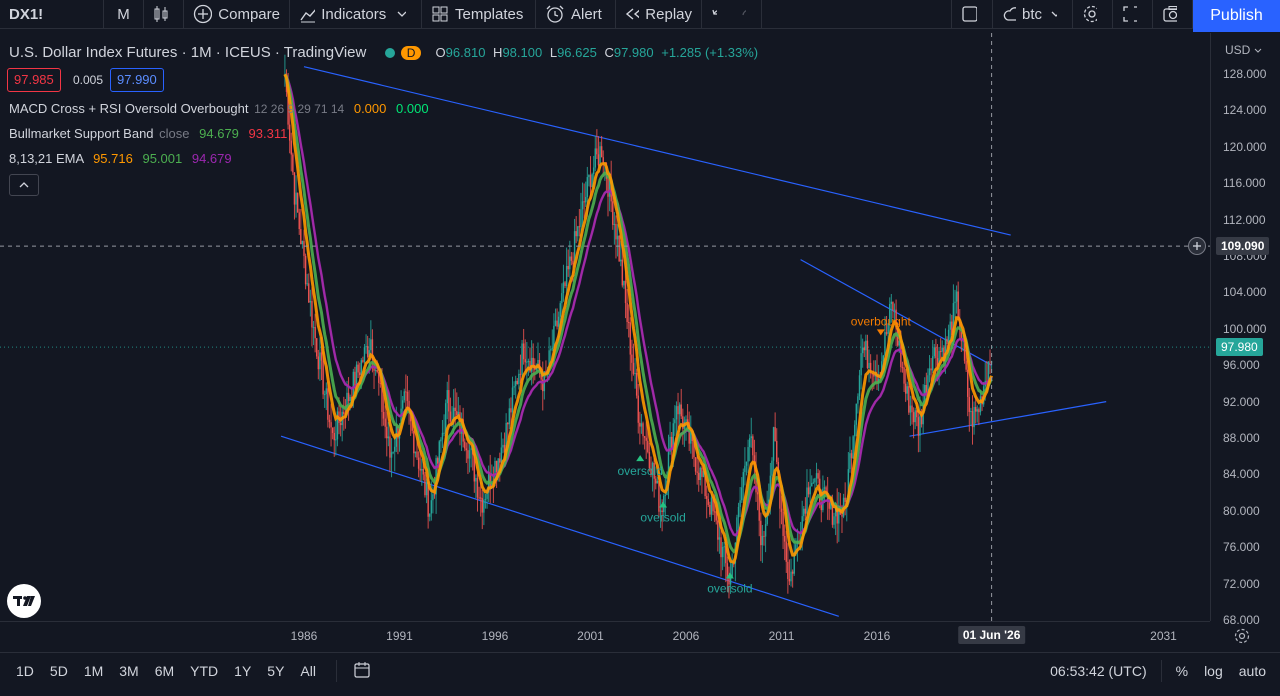 The image size is (1280, 696). Describe the element at coordinates (24, 185) in the screenshot. I see `collapse-legend-button` at that location.